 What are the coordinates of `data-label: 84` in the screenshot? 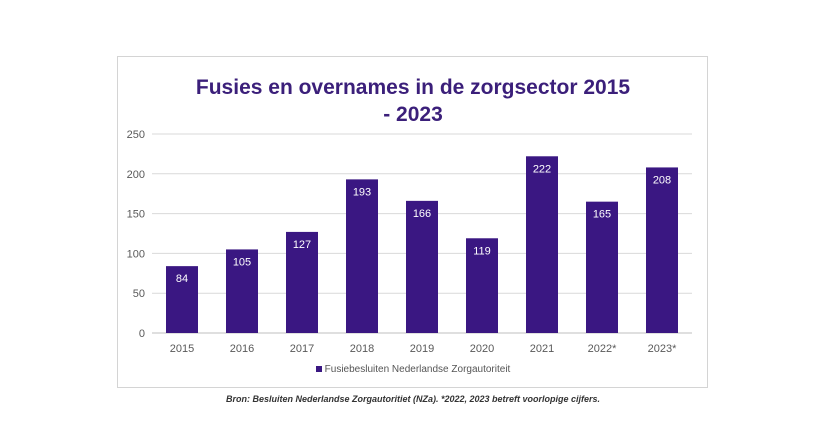 It's located at (182, 279).